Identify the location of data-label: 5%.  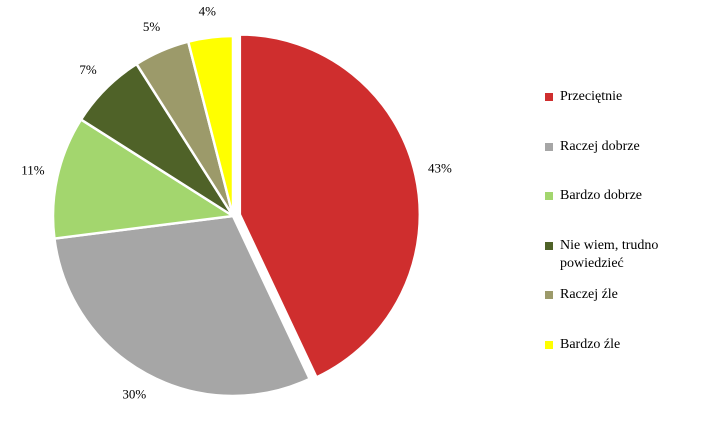
(152, 26).